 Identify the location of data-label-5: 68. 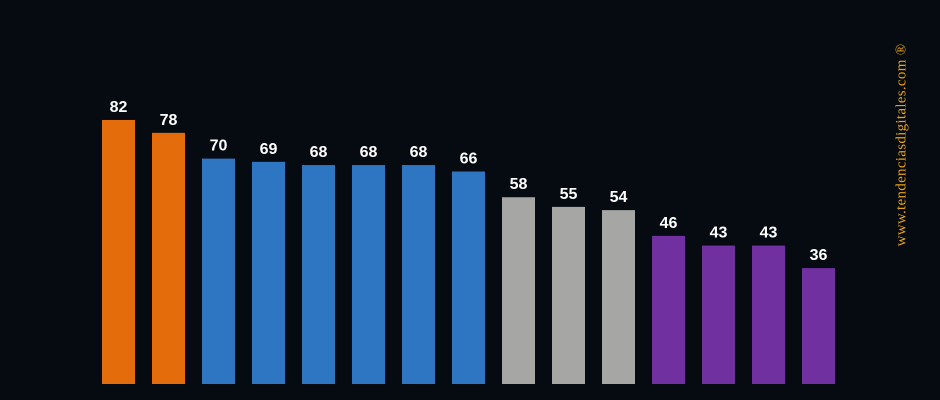
(319, 152).